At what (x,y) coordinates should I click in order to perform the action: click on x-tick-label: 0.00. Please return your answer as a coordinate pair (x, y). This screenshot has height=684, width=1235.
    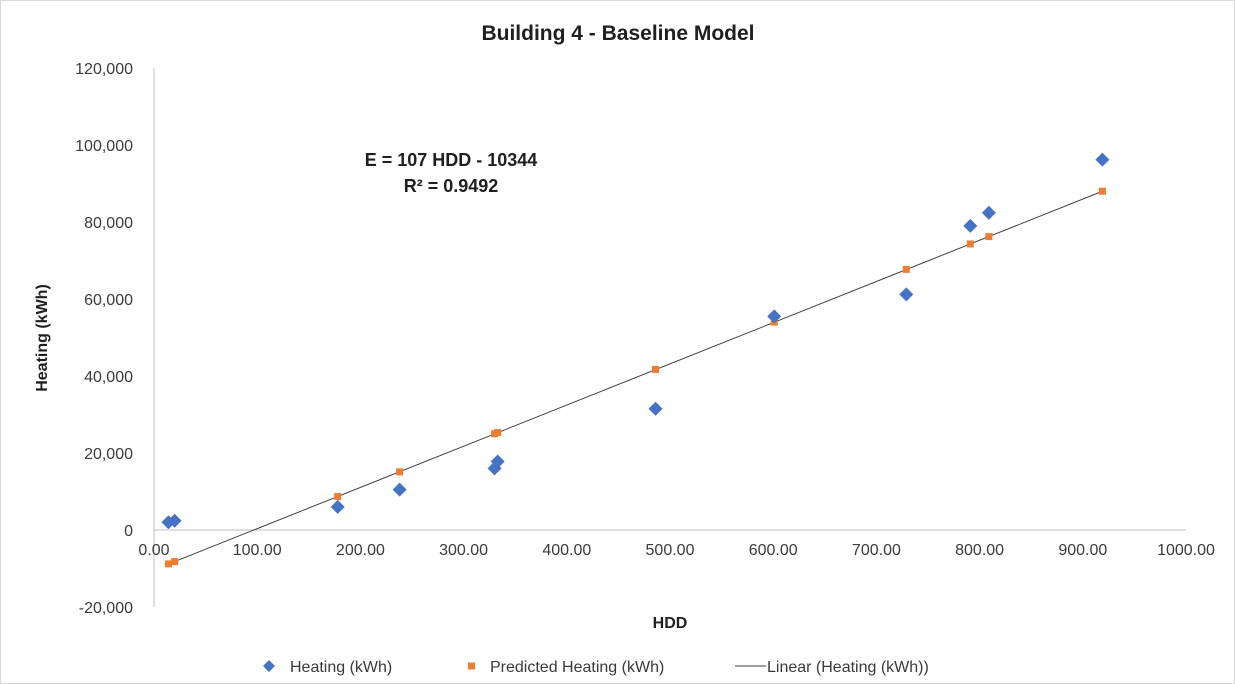
    Looking at the image, I should click on (153, 550).